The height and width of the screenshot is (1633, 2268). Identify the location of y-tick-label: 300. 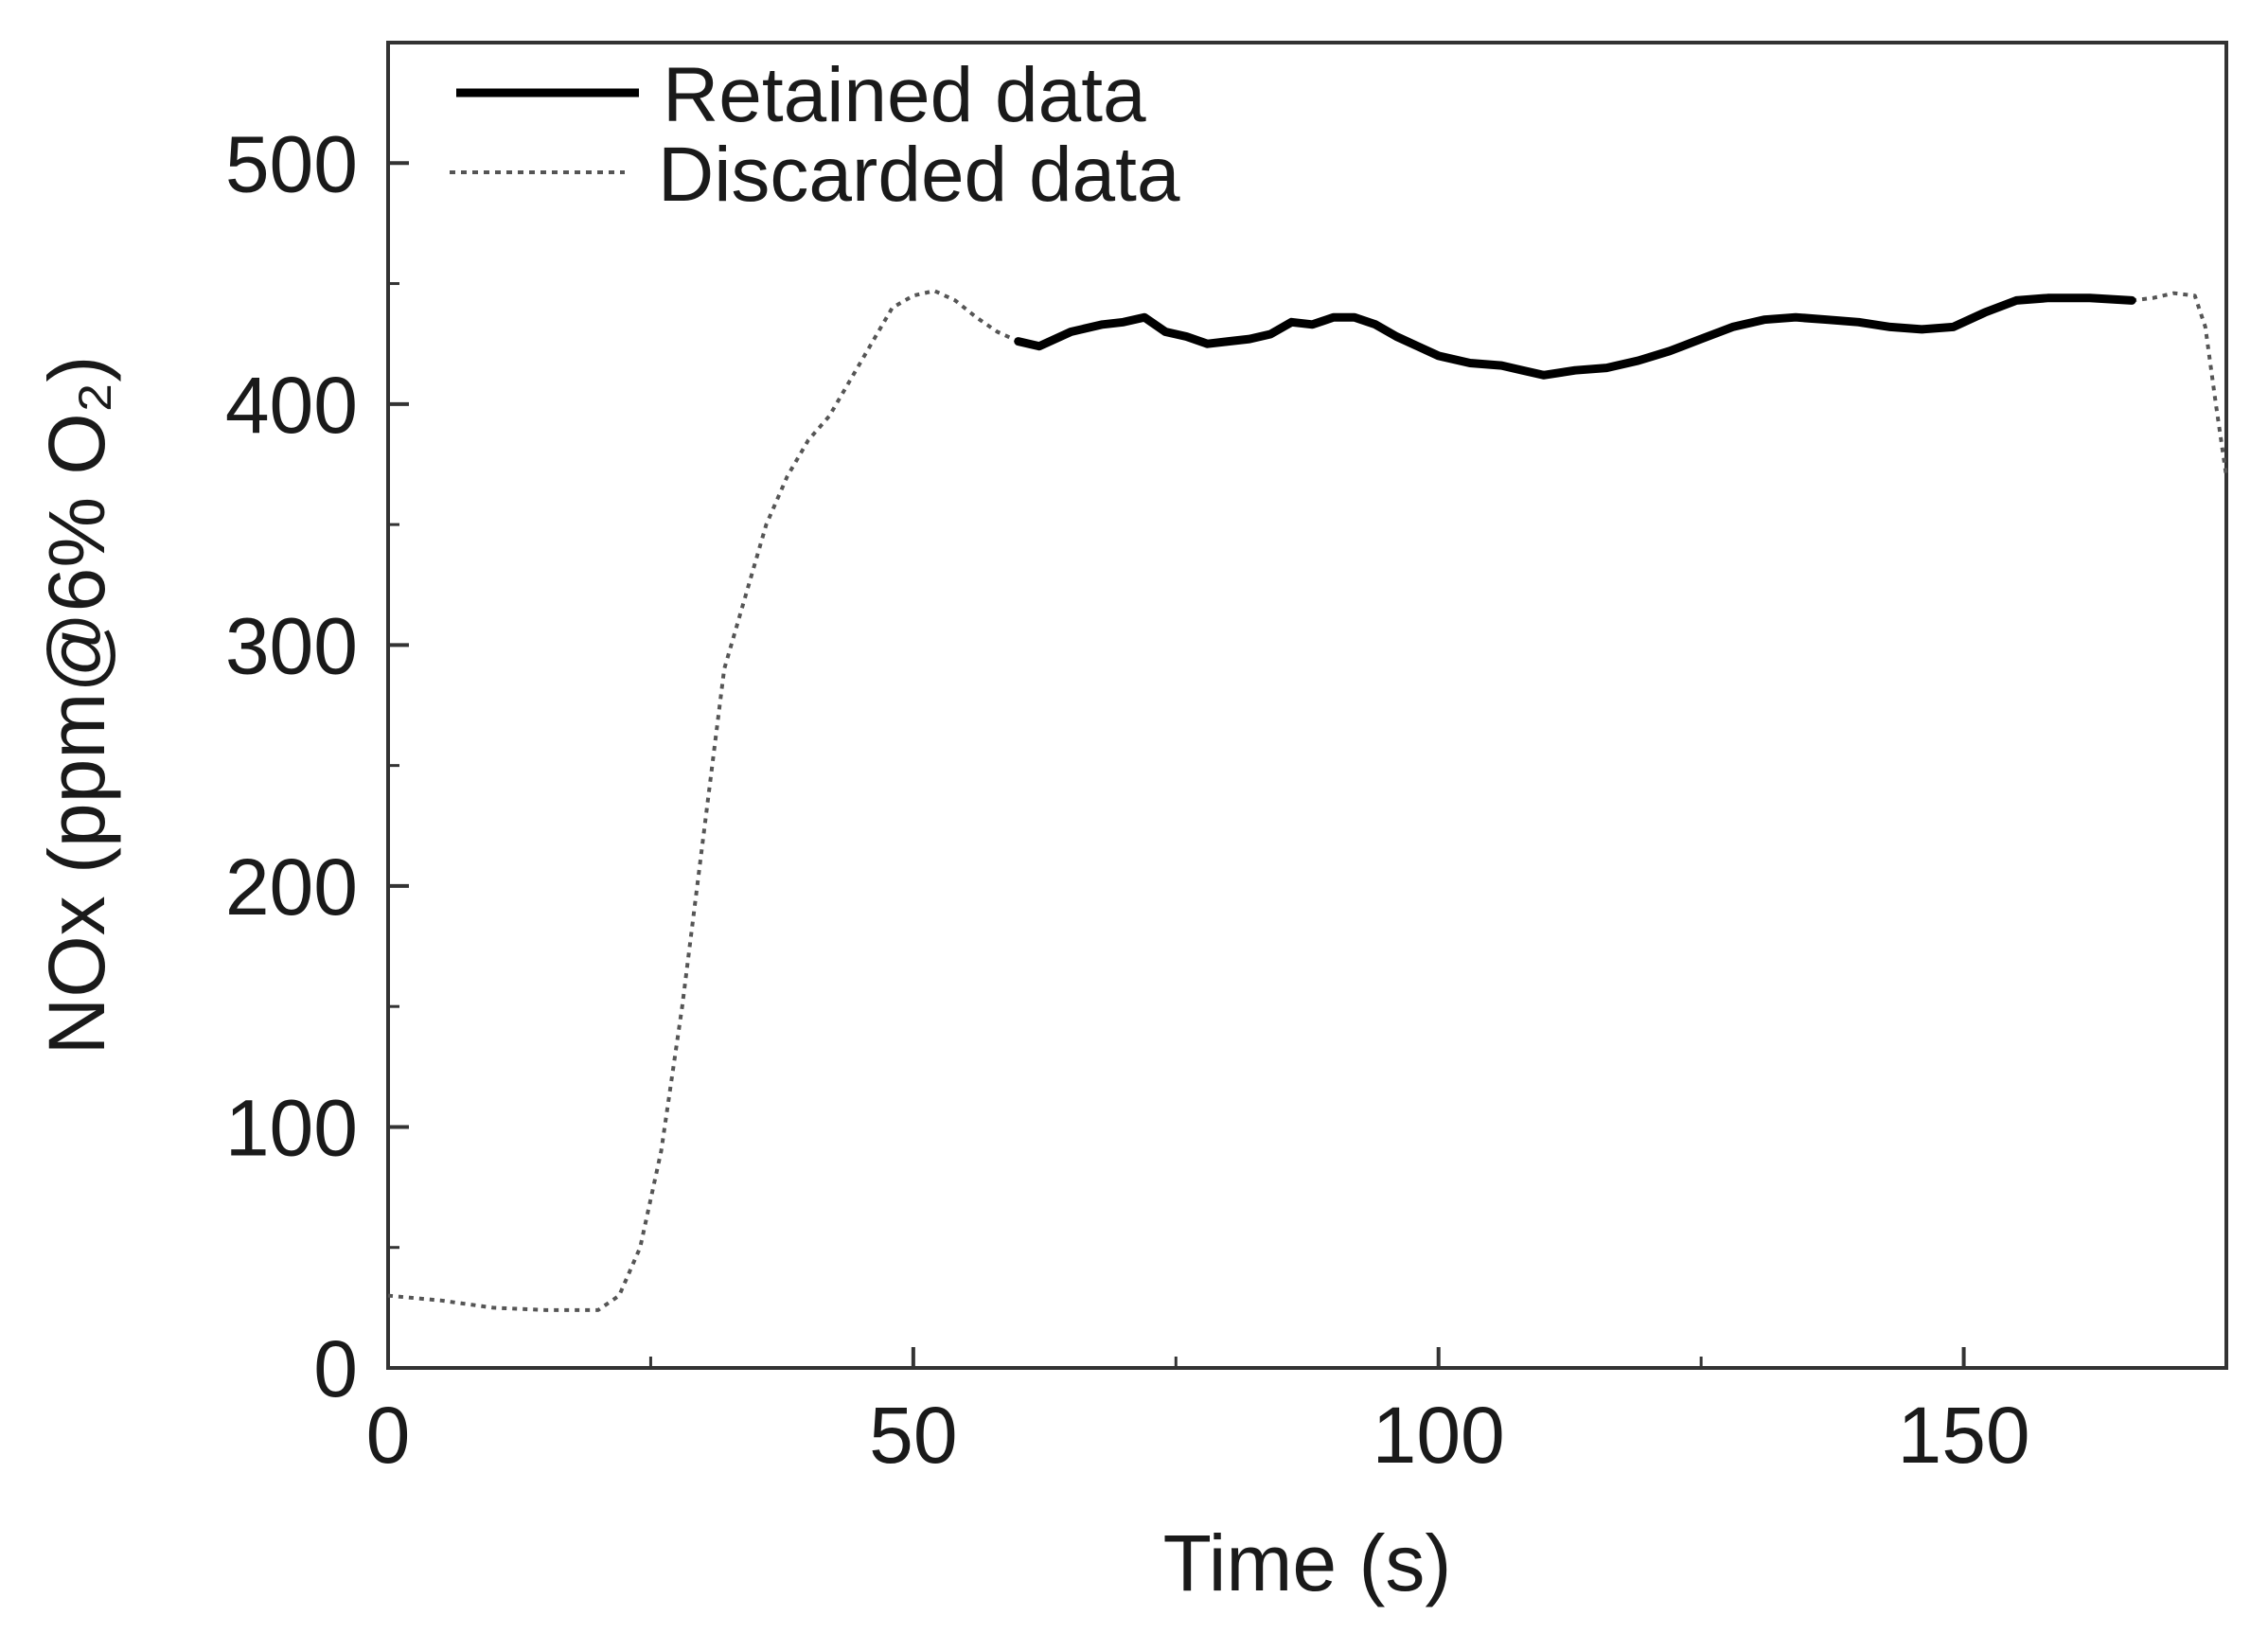
(291, 645).